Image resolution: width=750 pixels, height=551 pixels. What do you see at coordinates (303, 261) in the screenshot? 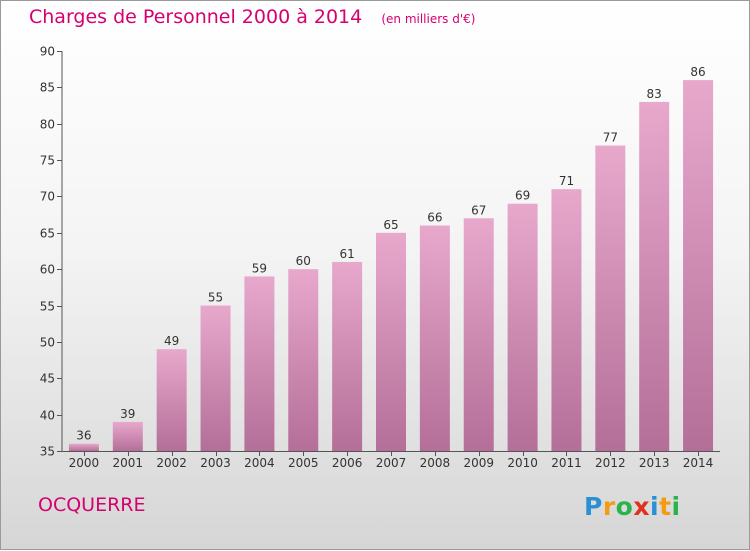
I see `value-label-2005: 60` at bounding box center [303, 261].